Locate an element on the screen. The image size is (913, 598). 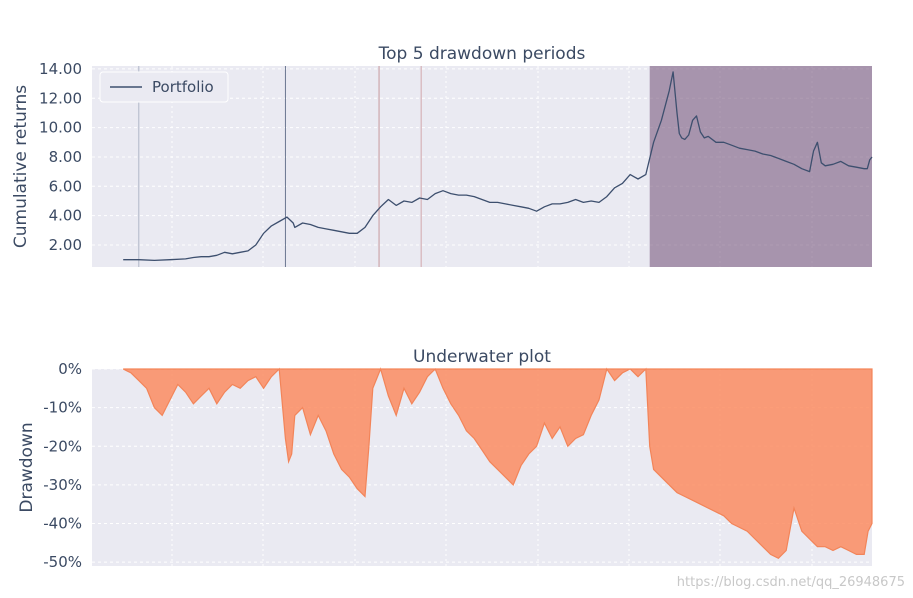
top-y-axis-label: Cumulative returns is located at coordinates (21, 166).